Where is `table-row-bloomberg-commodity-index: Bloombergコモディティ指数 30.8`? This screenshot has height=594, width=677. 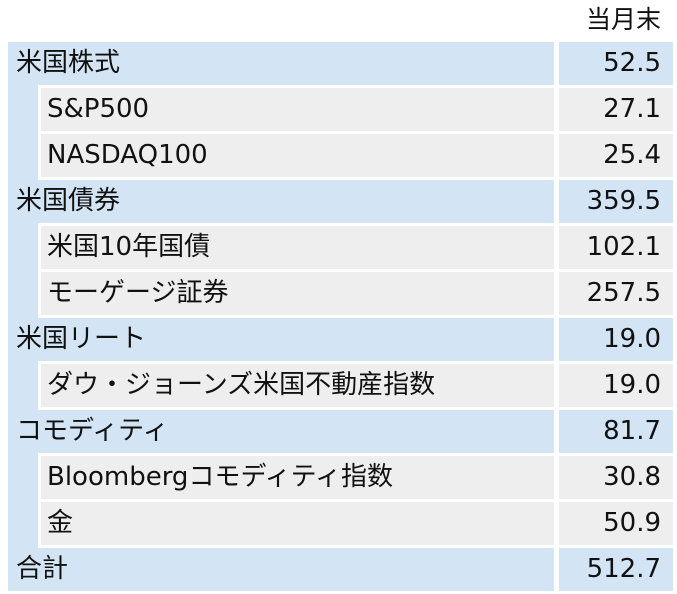
table-row-bloomberg-commodity-index: Bloombergコモディティ指数 30.8 is located at coordinates (340, 477).